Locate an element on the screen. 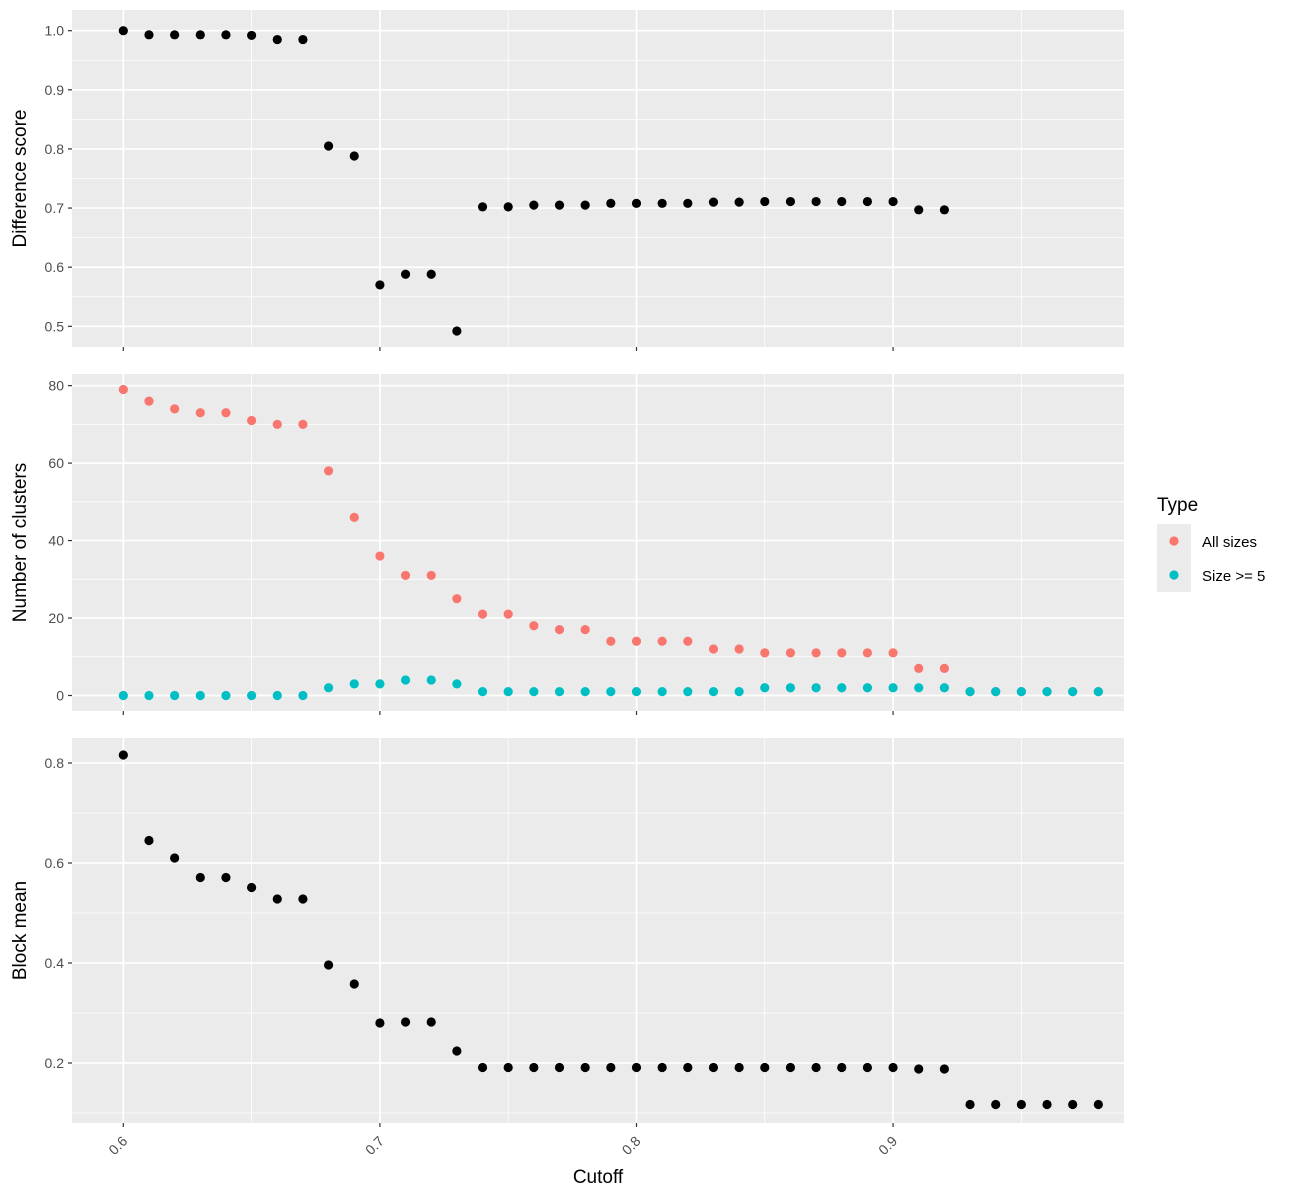 This screenshot has height=1200, width=1300. y-tick-label: 0.4 is located at coordinates (55, 963).